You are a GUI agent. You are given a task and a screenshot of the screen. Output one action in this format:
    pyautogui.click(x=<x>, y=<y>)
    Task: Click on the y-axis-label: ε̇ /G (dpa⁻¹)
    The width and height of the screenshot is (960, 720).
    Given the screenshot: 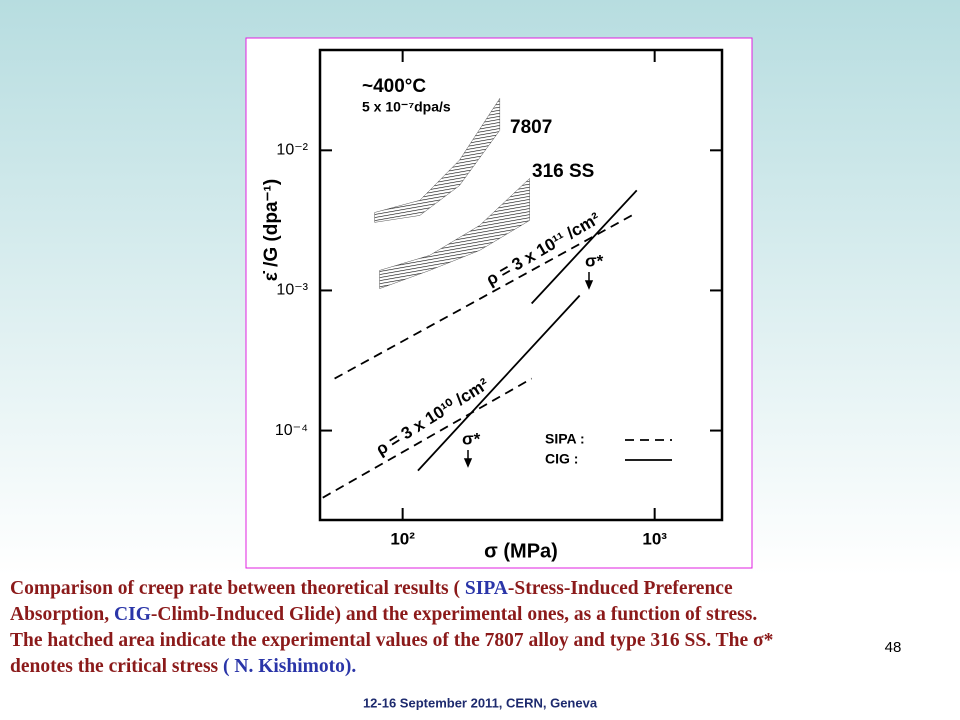 What is the action you would take?
    pyautogui.click(x=271, y=230)
    